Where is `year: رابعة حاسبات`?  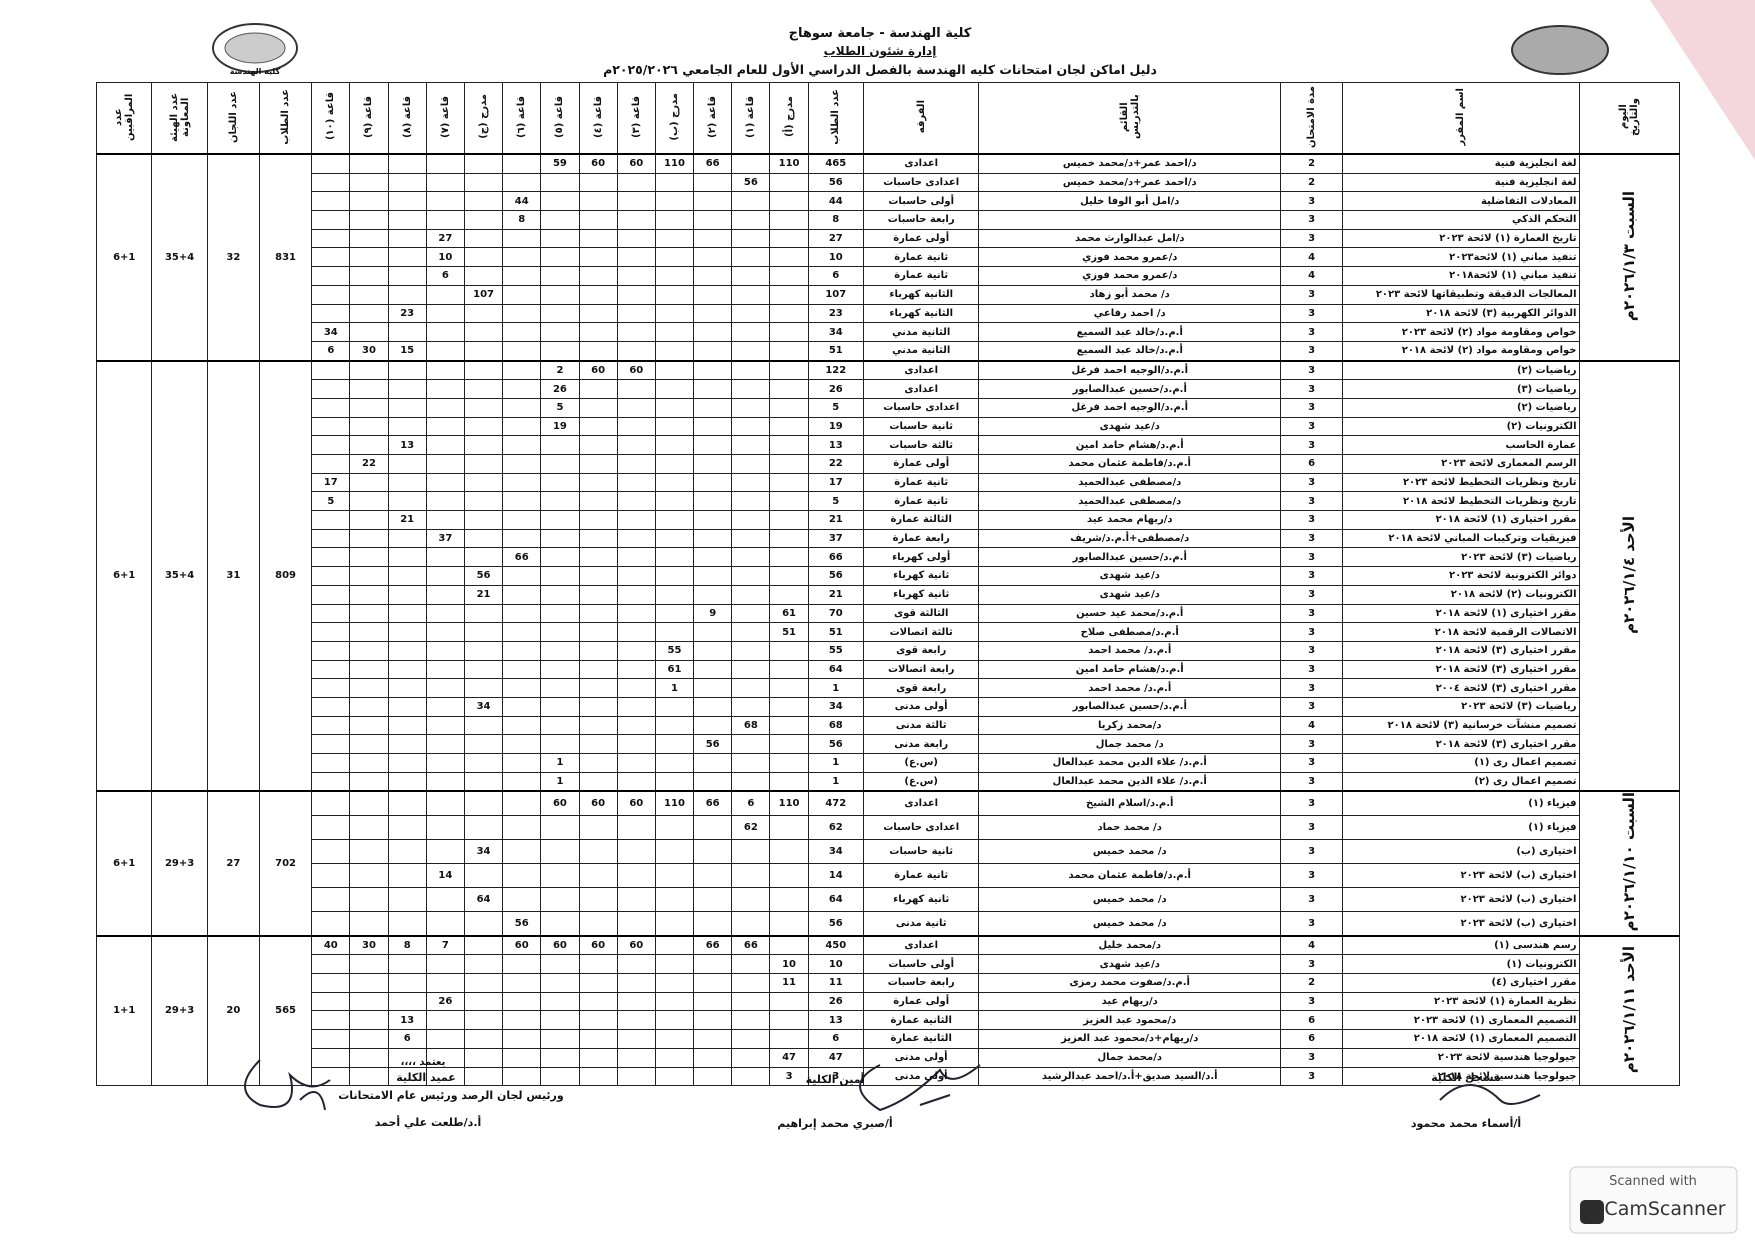
year: رابعة حاسبات is located at coordinates (921, 983).